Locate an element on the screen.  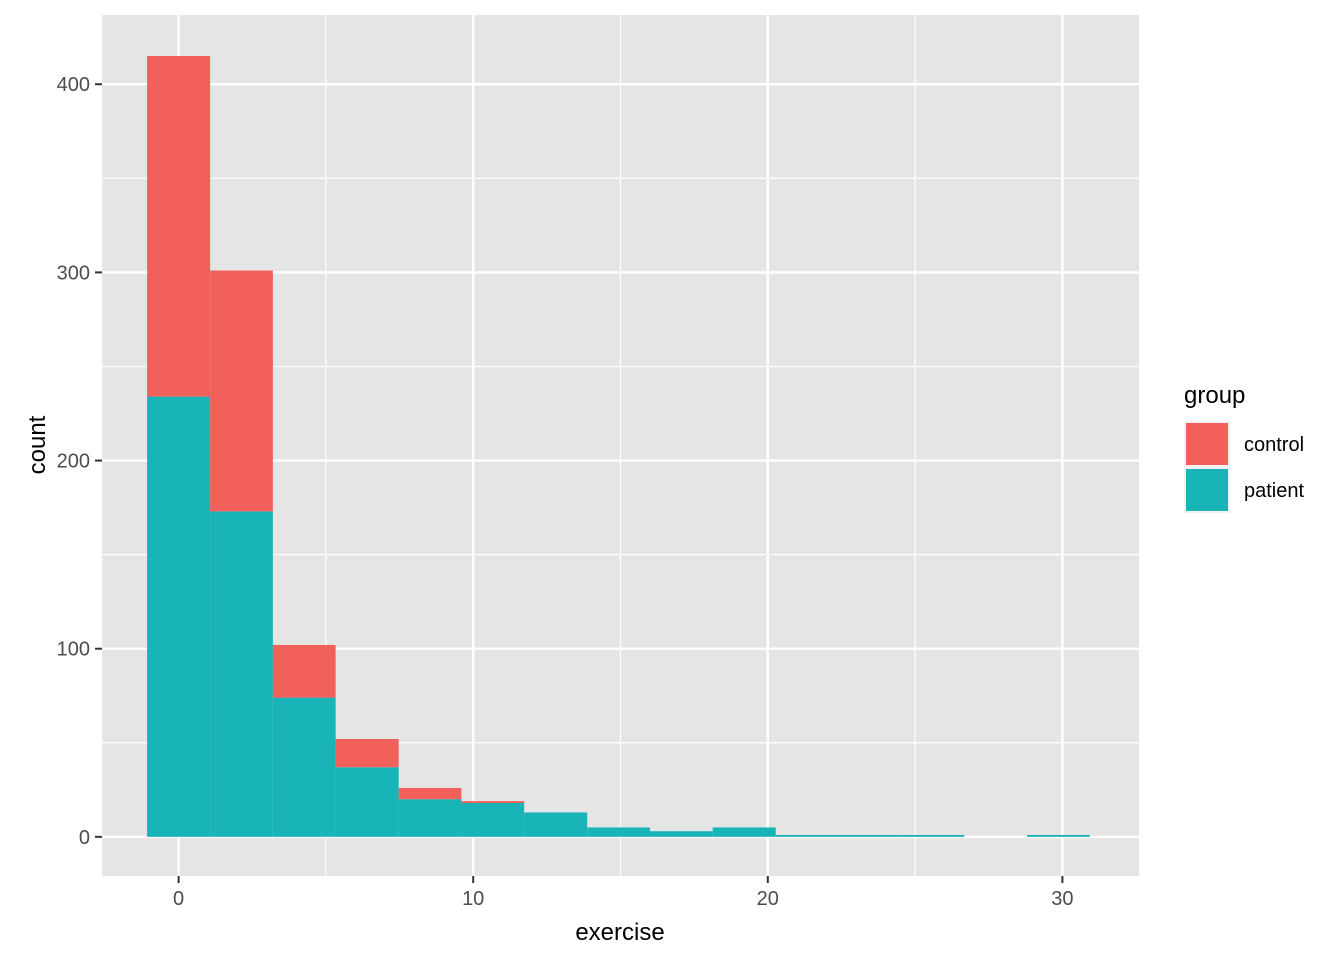
legend-label-patient: patient is located at coordinates (1274, 491).